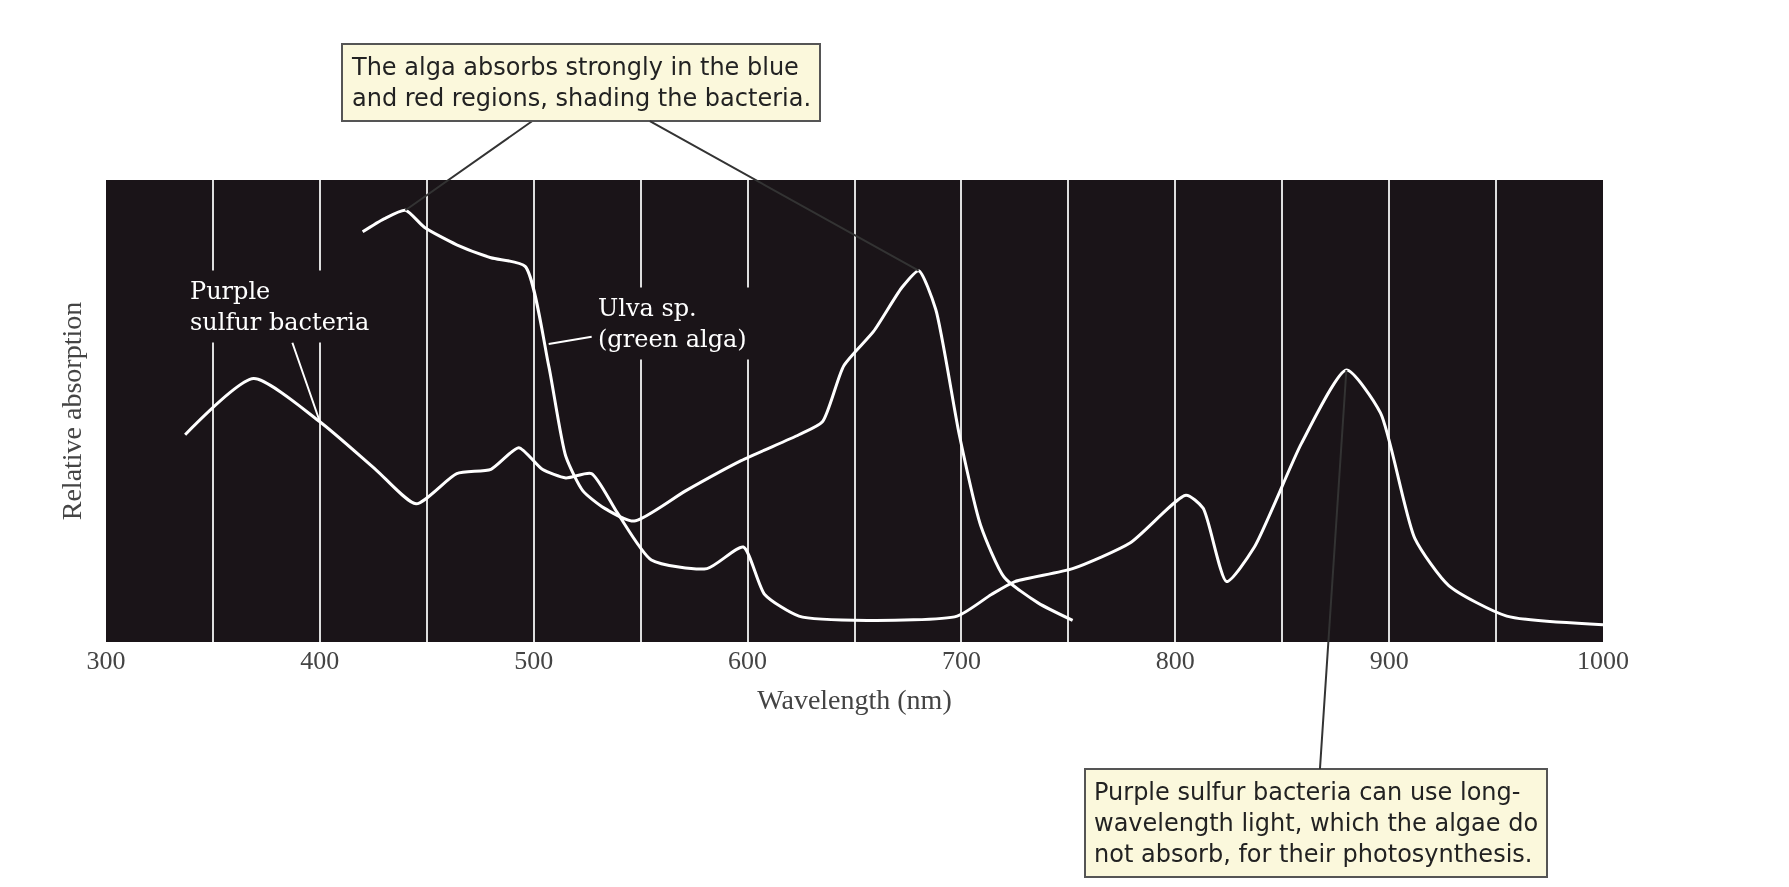  I want to click on x-axis-title: Wavelength (nm), so click(854, 700).